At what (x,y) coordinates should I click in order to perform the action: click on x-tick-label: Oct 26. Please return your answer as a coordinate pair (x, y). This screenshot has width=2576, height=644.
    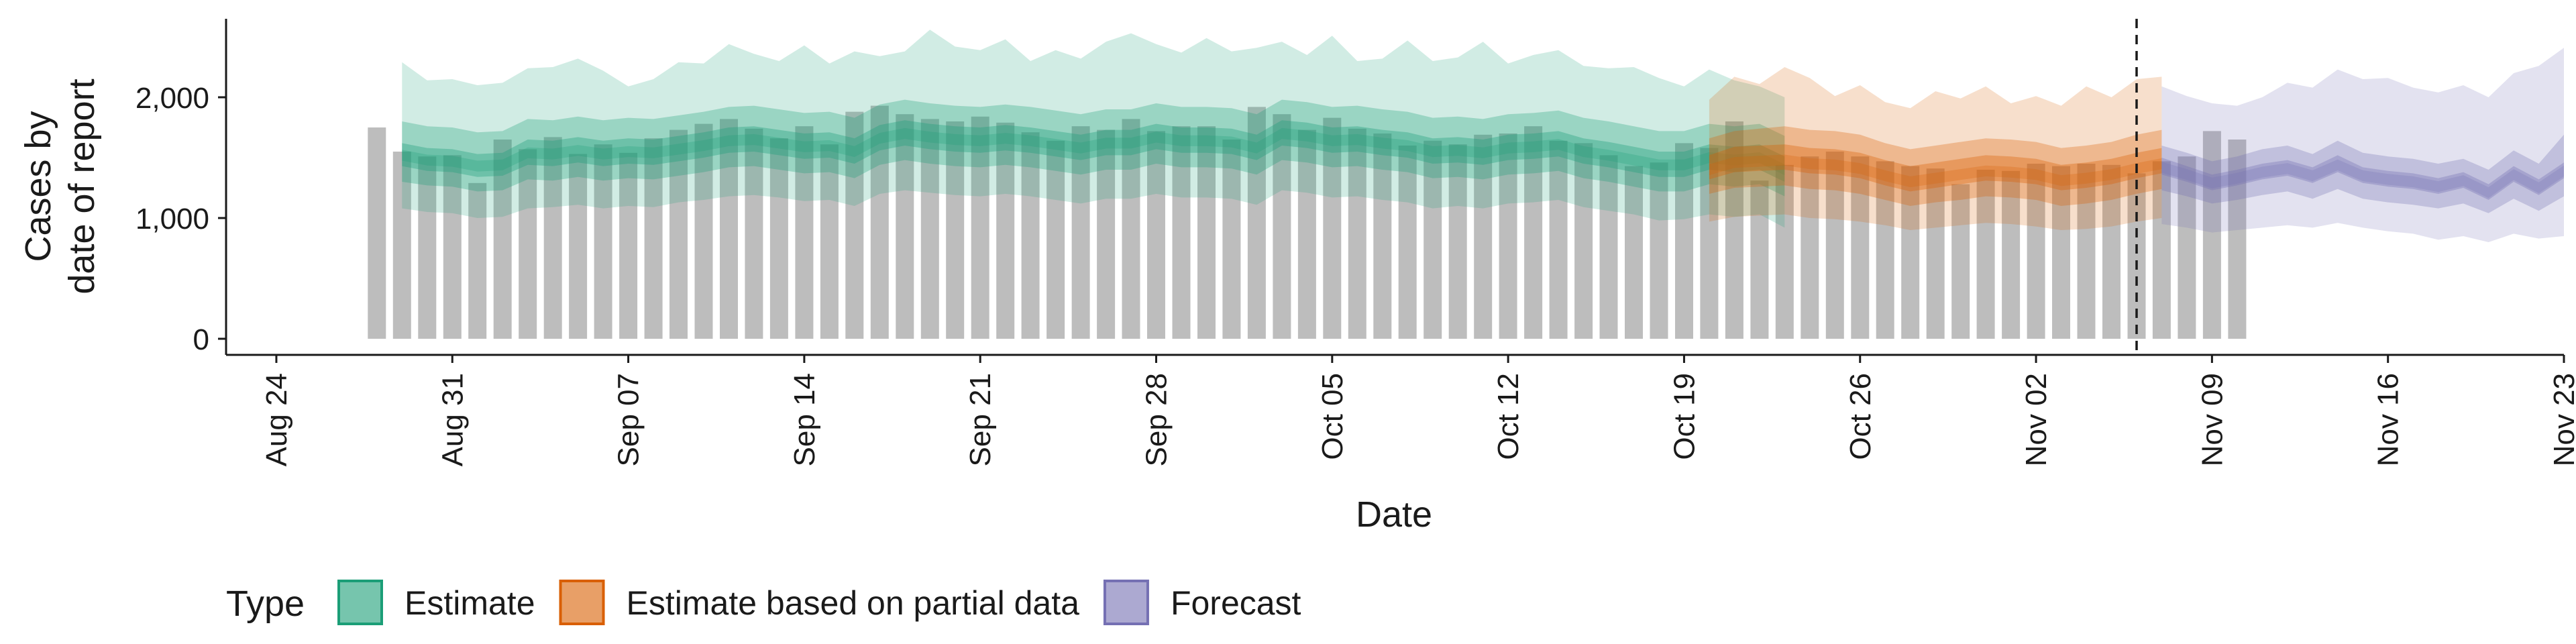
    Looking at the image, I should click on (1860, 416).